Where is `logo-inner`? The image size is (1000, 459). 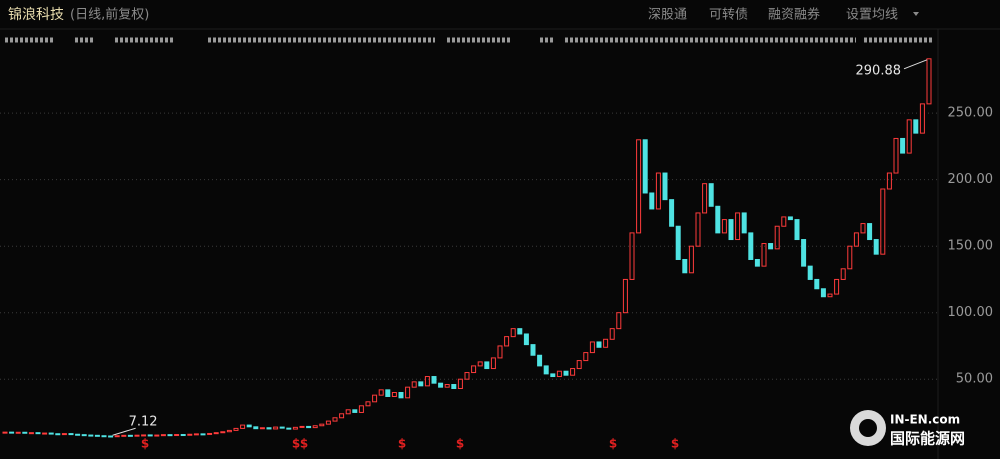 logo-inner is located at coordinates (868, 428).